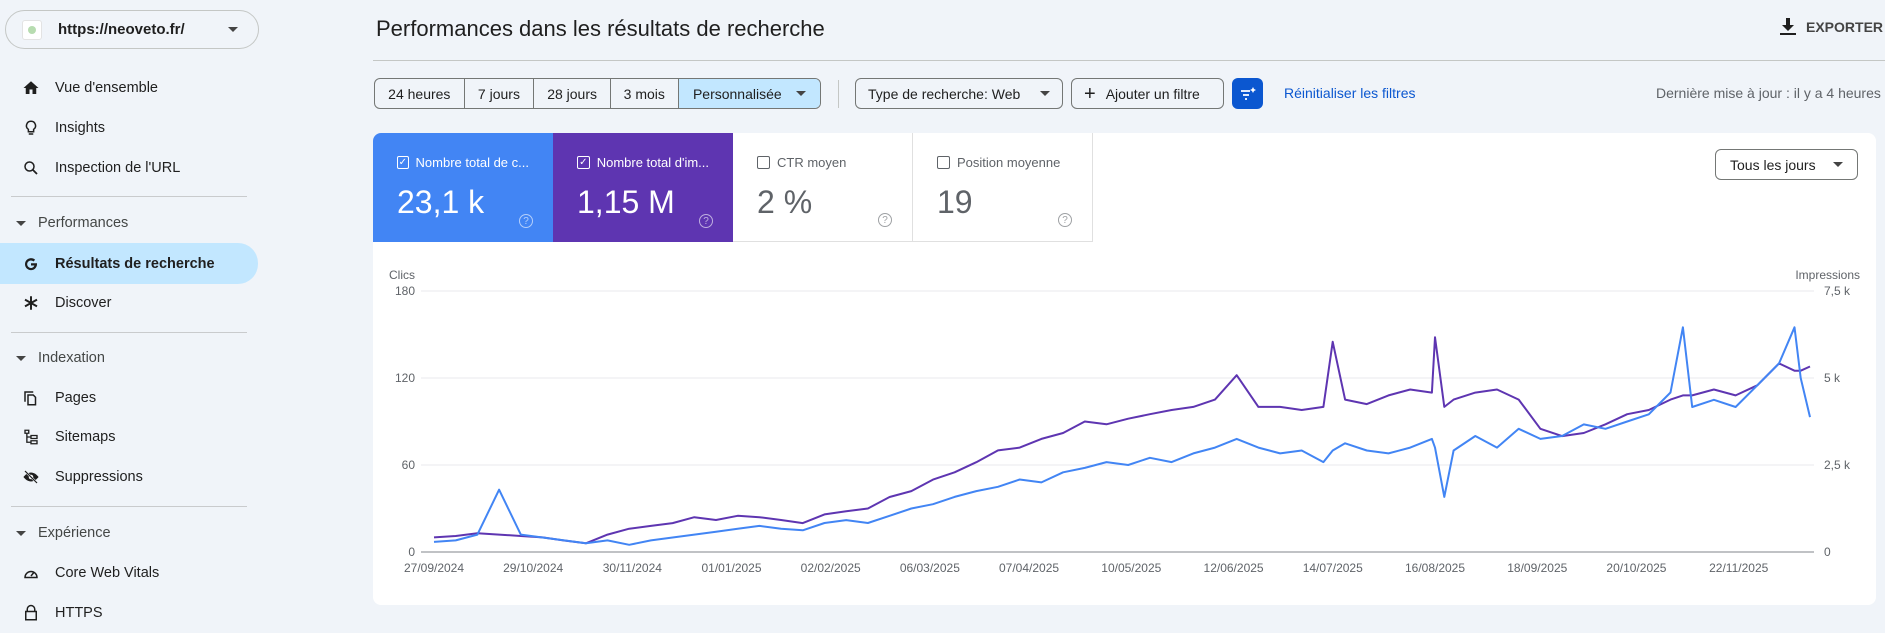 The height and width of the screenshot is (633, 1885). I want to click on metric-card-clicks: ✓ Nombre total de c... 23,1 k ?, so click(463, 187).